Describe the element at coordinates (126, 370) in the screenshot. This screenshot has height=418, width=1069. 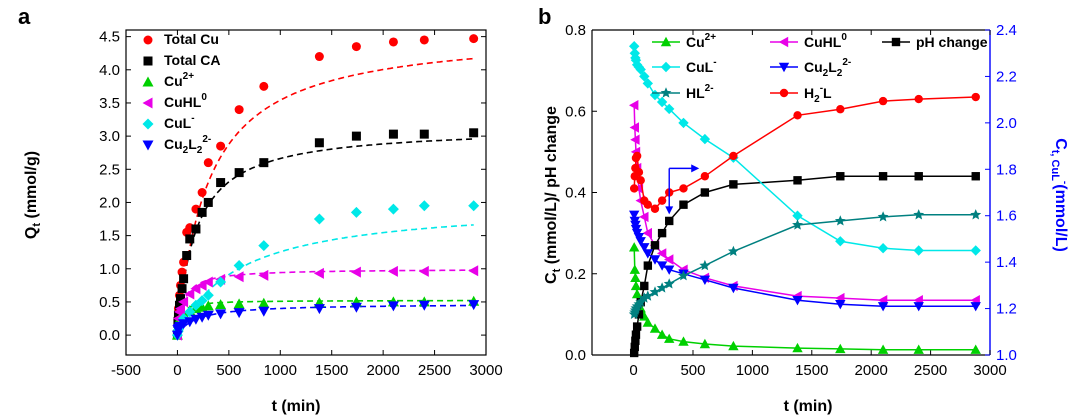
I see `x-tick-label: -500` at that location.